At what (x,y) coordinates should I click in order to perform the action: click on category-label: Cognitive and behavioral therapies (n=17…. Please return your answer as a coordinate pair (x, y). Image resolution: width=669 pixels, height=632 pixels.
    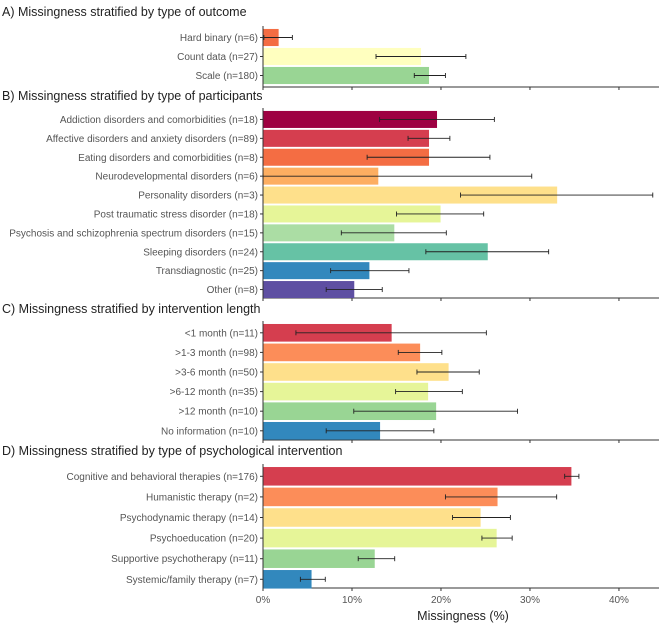
    Looking at the image, I should click on (162, 477).